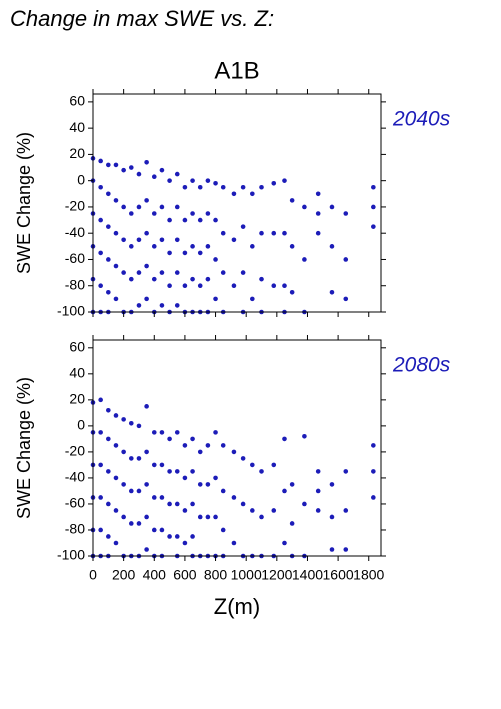 This screenshot has width=501, height=709. I want to click on panel-annotation: 2080s, so click(421, 365).